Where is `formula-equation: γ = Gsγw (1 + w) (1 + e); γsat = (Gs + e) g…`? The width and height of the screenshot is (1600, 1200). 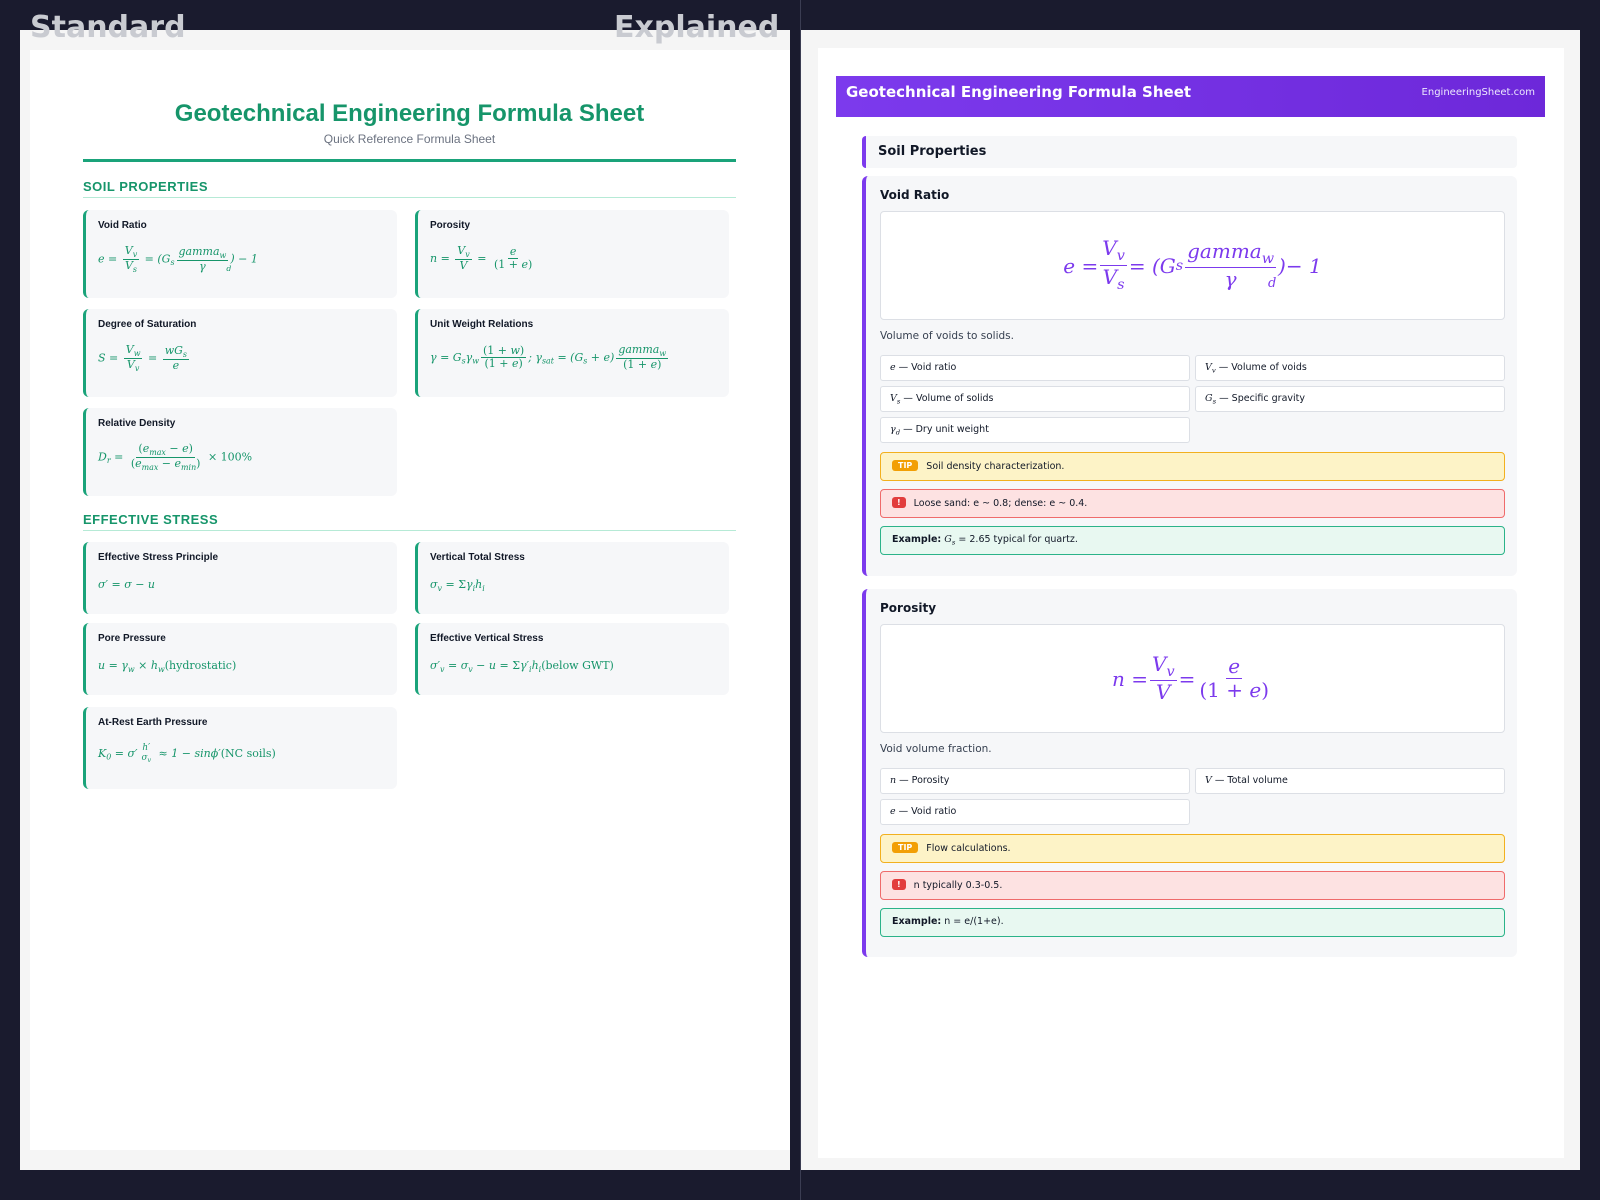
formula-equation: γ = Gsγw (1 + w) (1 + e); γsat = (Gs + e) g… is located at coordinates (549, 357).